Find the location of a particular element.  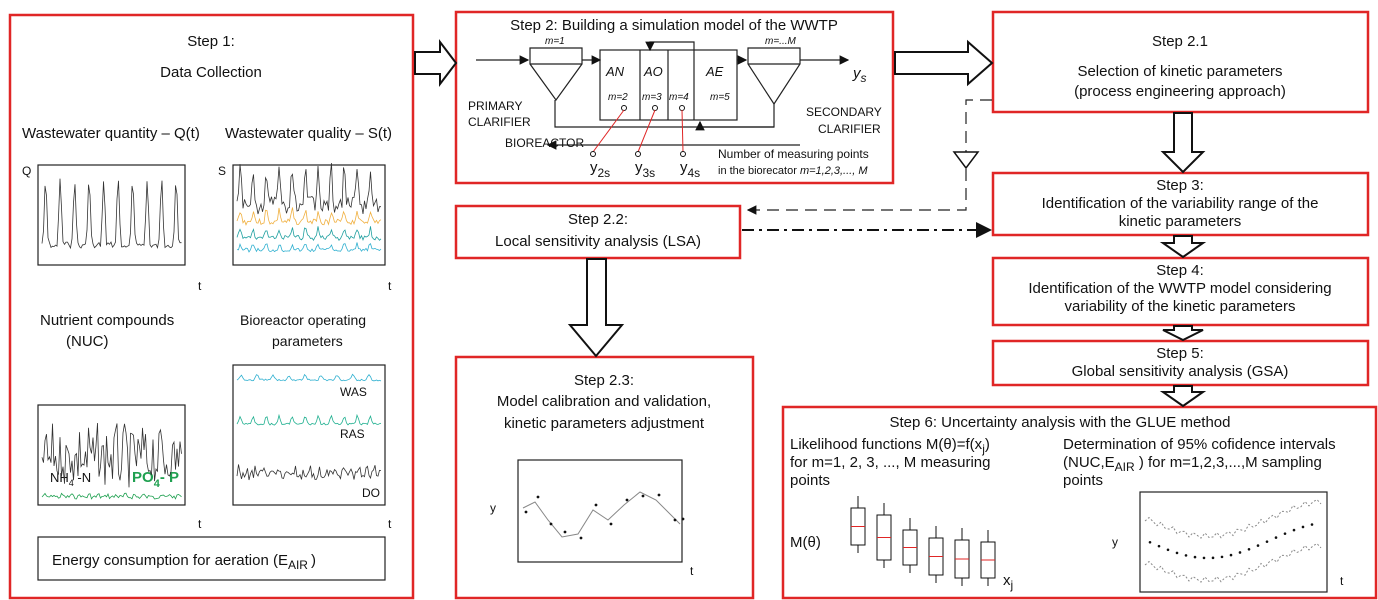

label: y3s is located at coordinates (645, 169).